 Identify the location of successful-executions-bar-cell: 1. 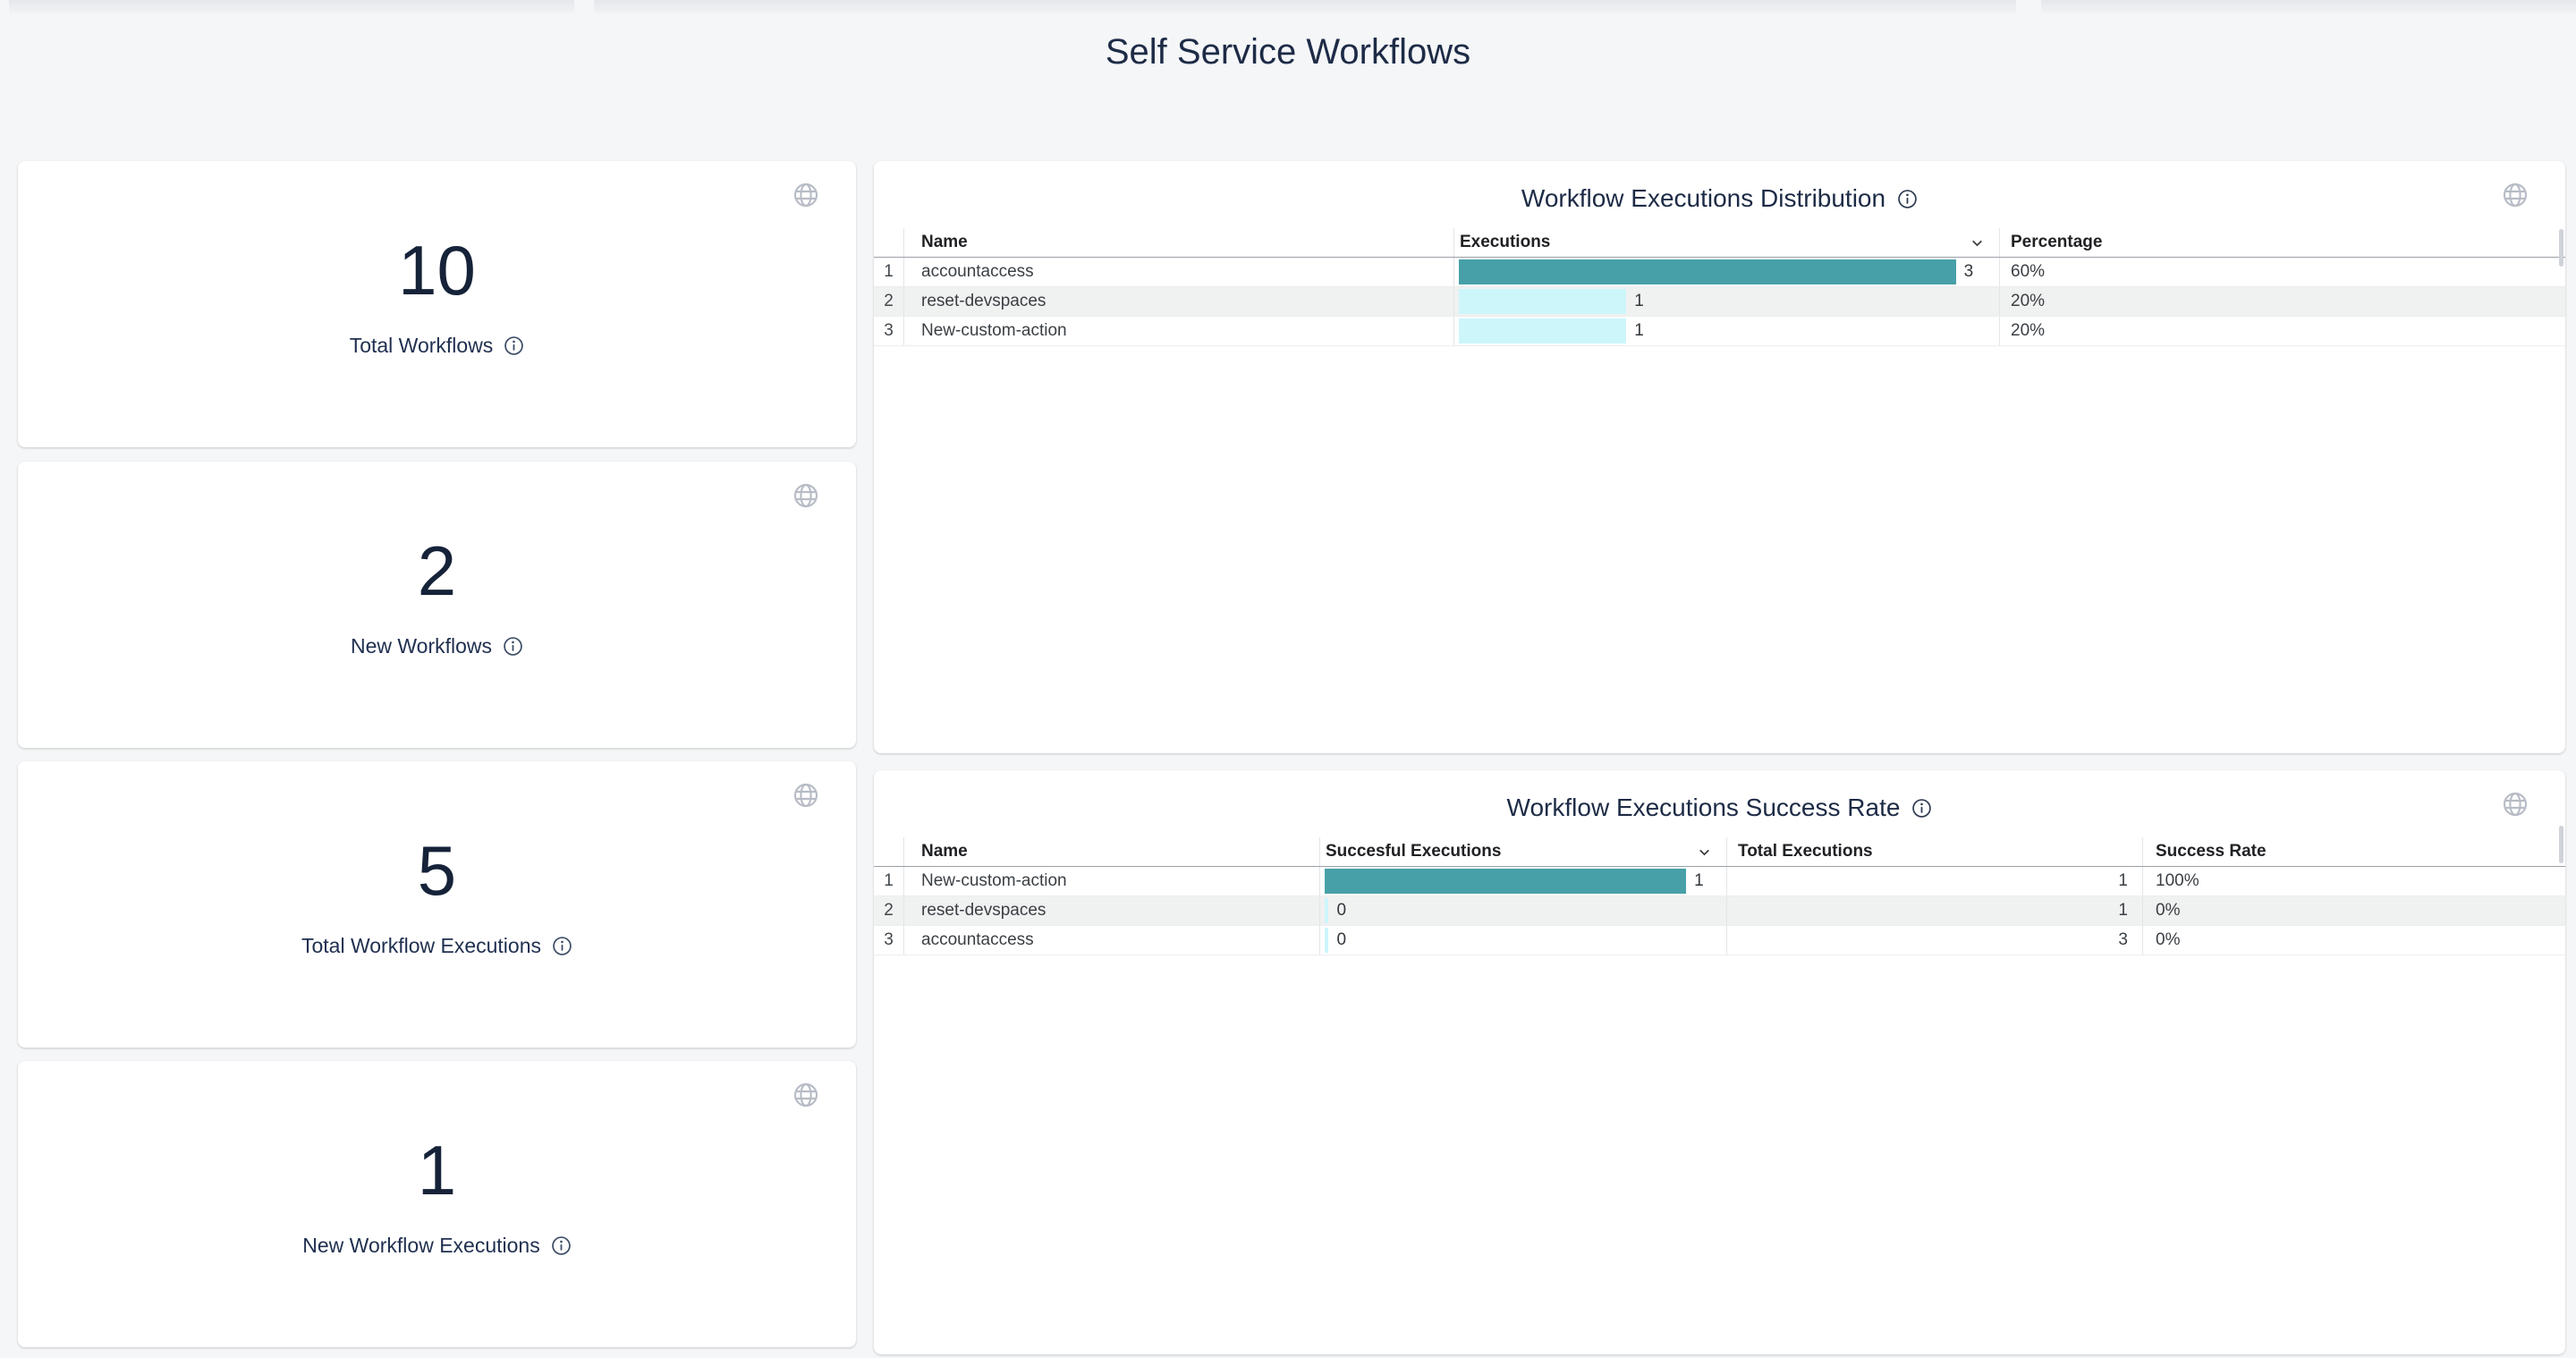
(1522, 881).